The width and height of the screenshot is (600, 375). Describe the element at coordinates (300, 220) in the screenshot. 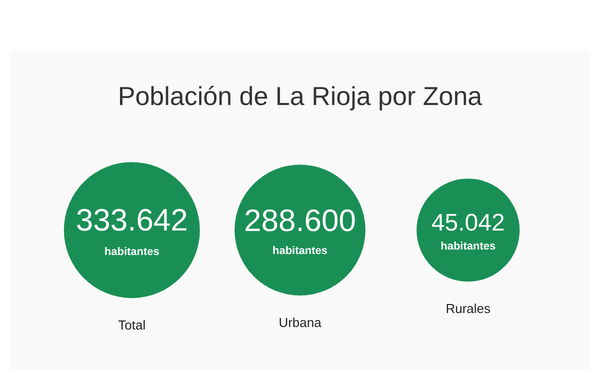

I see `data-label: 288.600` at that location.